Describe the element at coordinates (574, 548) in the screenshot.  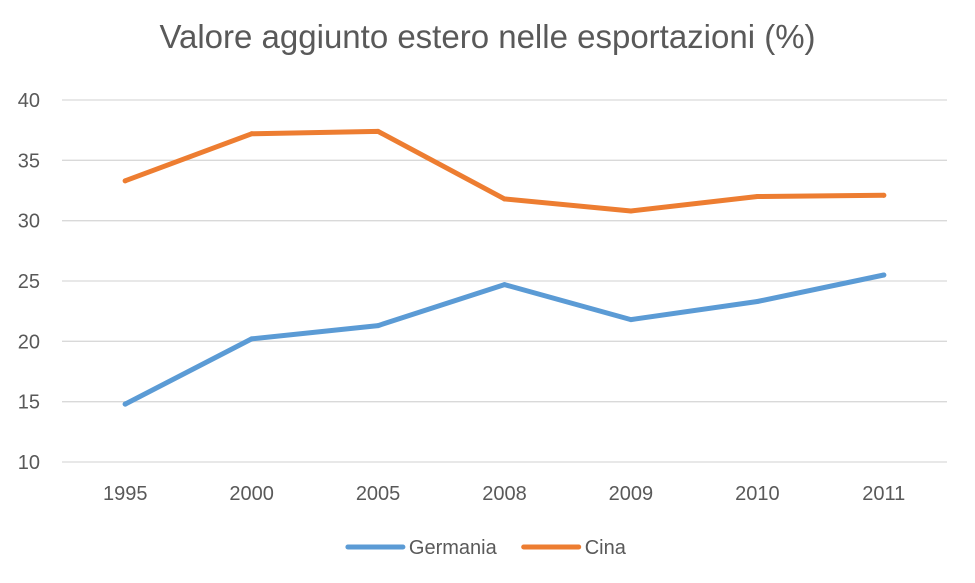
I see `legend-item-cina: Cina` at that location.